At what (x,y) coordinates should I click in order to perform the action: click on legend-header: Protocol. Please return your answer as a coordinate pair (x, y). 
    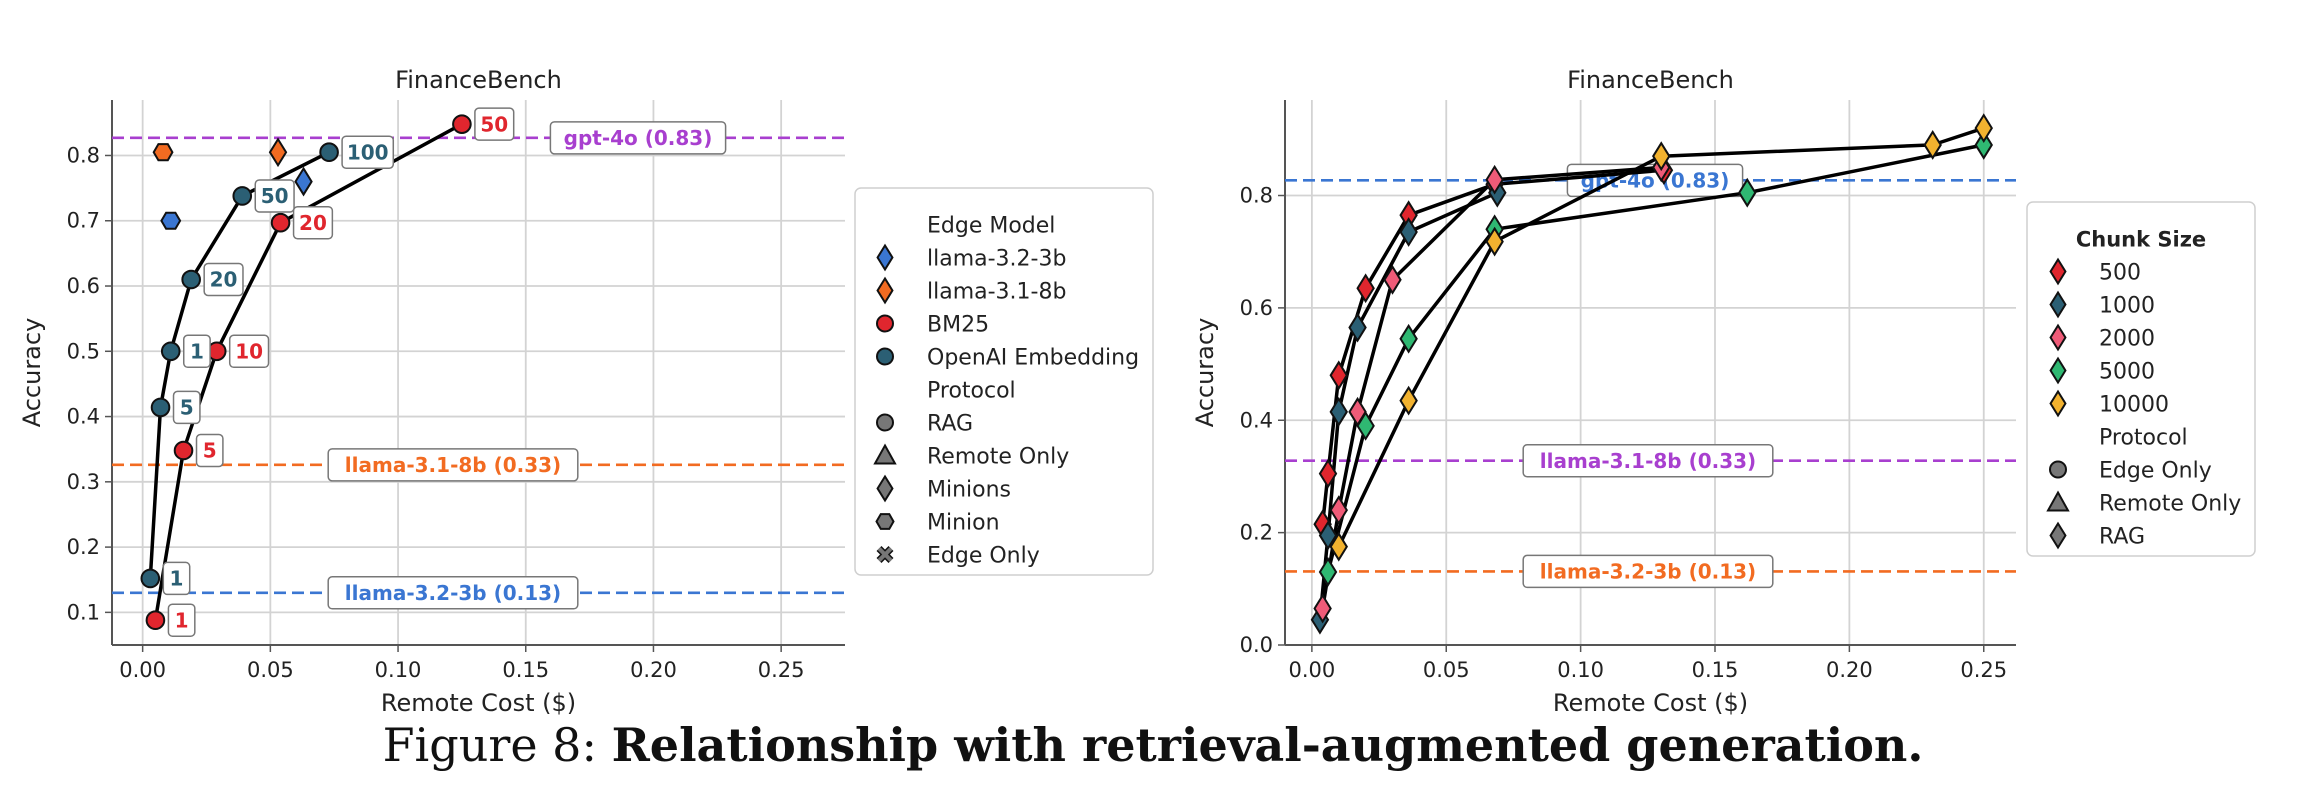
    Looking at the image, I should click on (971, 391).